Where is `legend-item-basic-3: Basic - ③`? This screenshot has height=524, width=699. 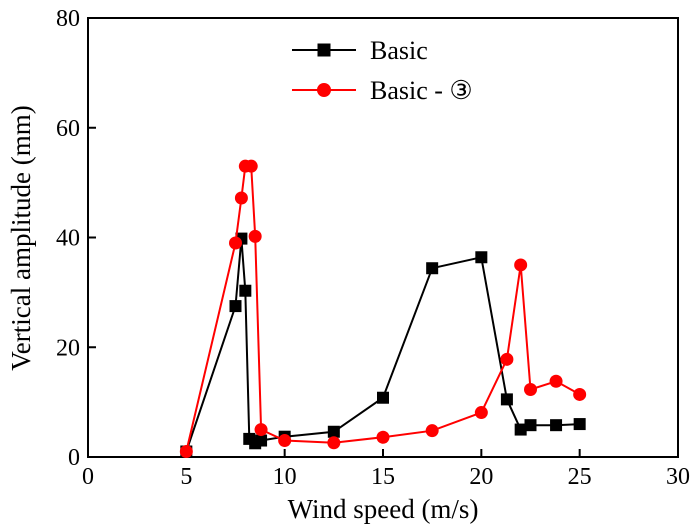 legend-item-basic-3: Basic - ③ is located at coordinates (382, 90).